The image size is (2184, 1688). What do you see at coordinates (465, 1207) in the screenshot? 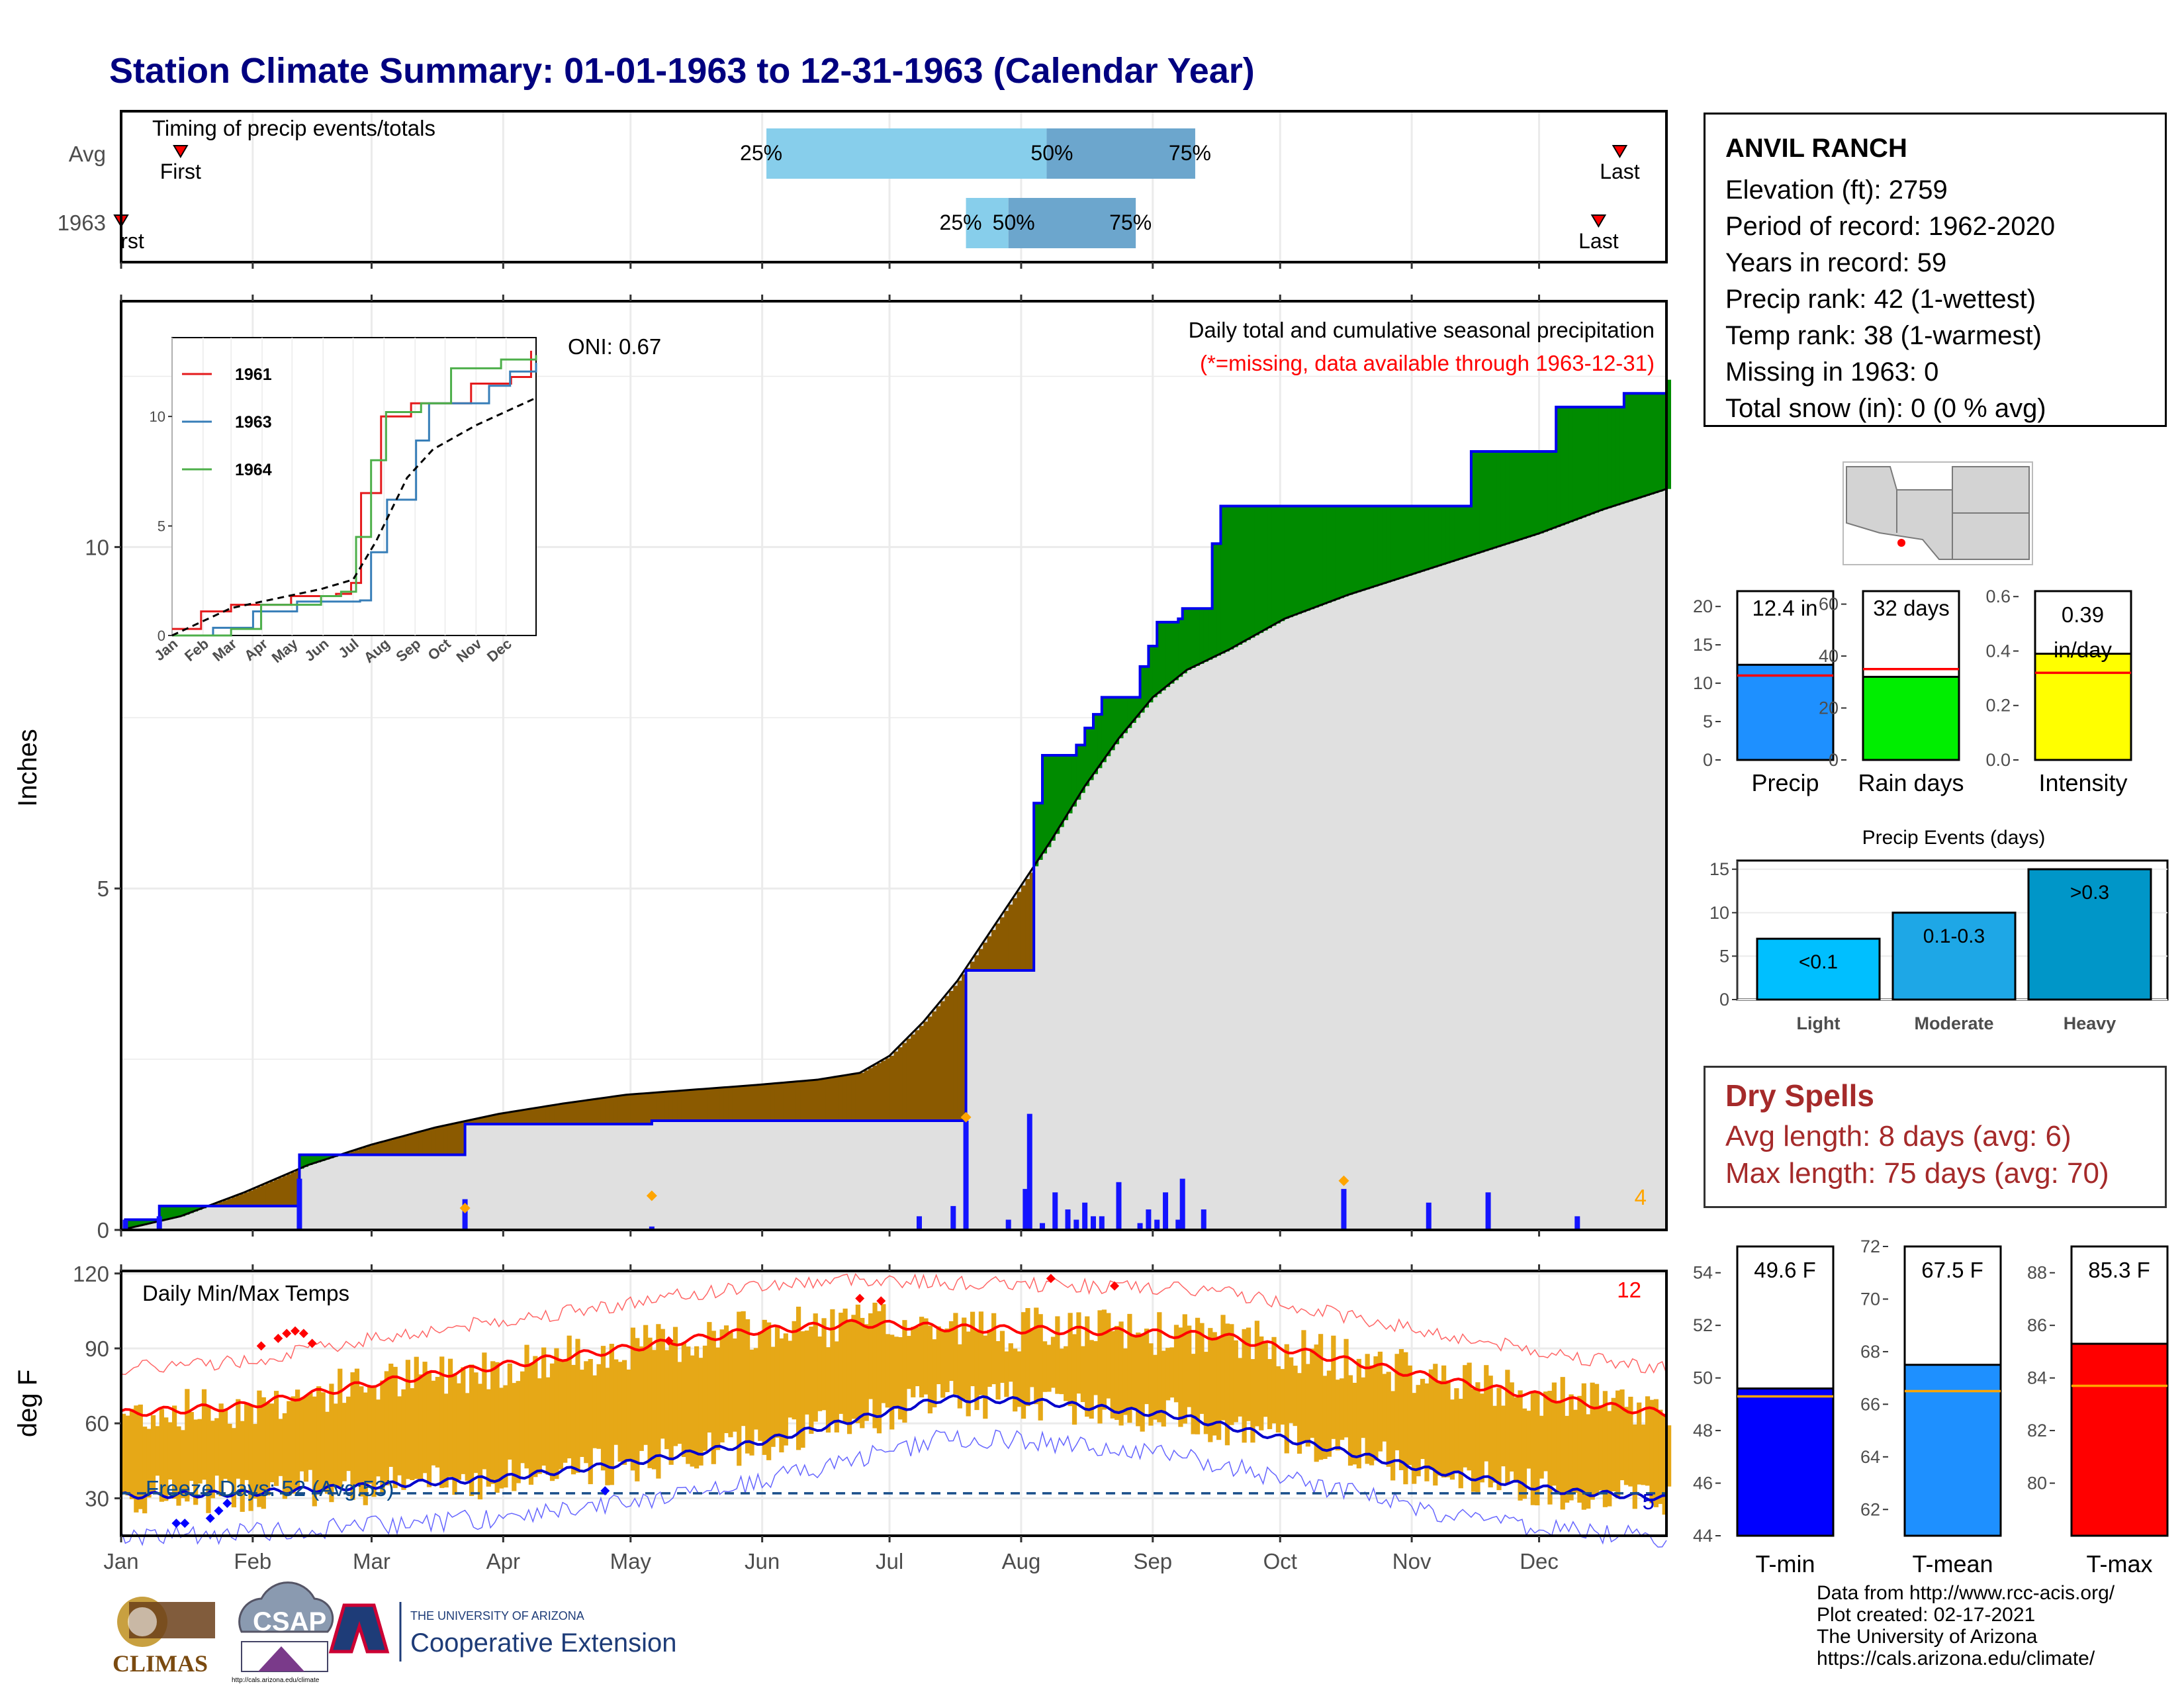
I see `top-precip-marker` at bounding box center [465, 1207].